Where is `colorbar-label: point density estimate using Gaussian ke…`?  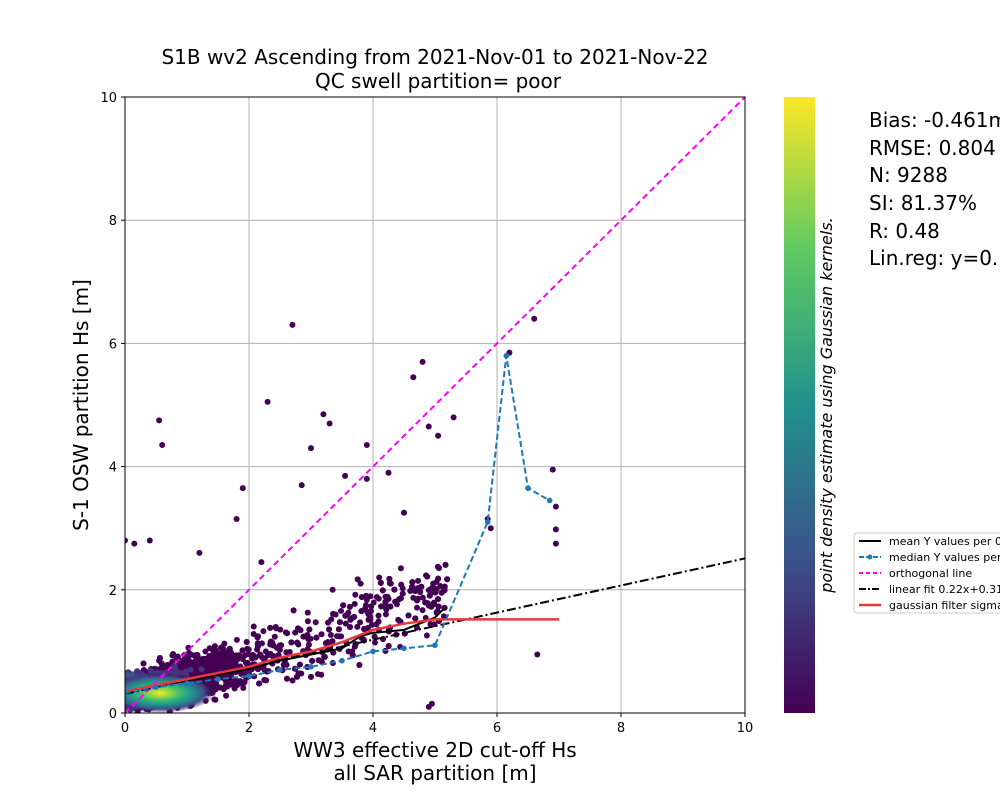
colorbar-label: point density estimate using Gaussian ke… is located at coordinates (826, 405).